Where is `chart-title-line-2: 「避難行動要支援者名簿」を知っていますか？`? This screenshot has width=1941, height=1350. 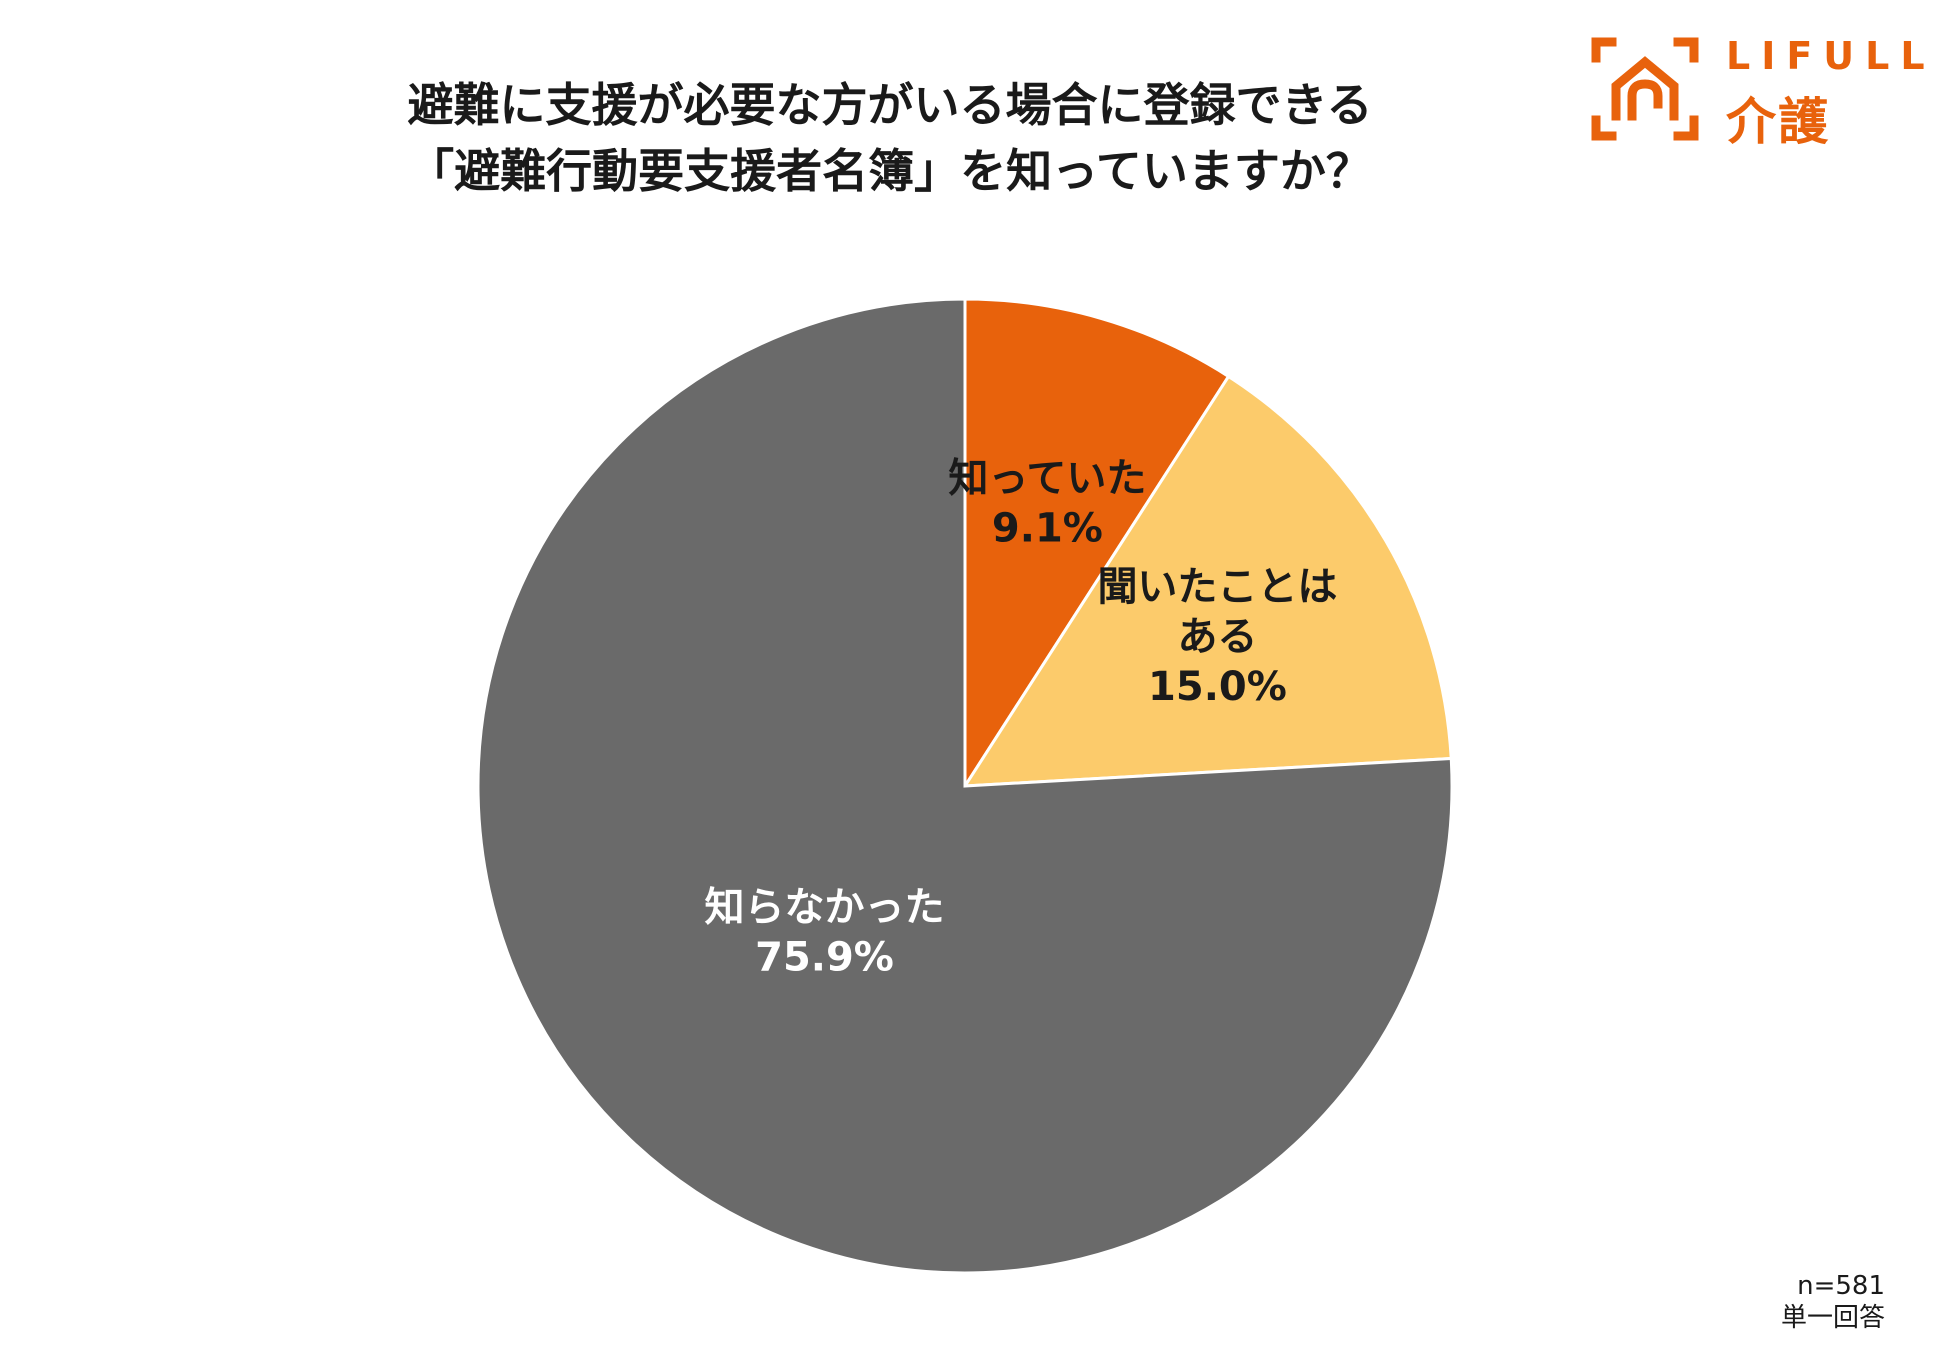 chart-title-line-2: 「避難行動要支援者名簿」を知っていますか？ is located at coordinates (890, 171).